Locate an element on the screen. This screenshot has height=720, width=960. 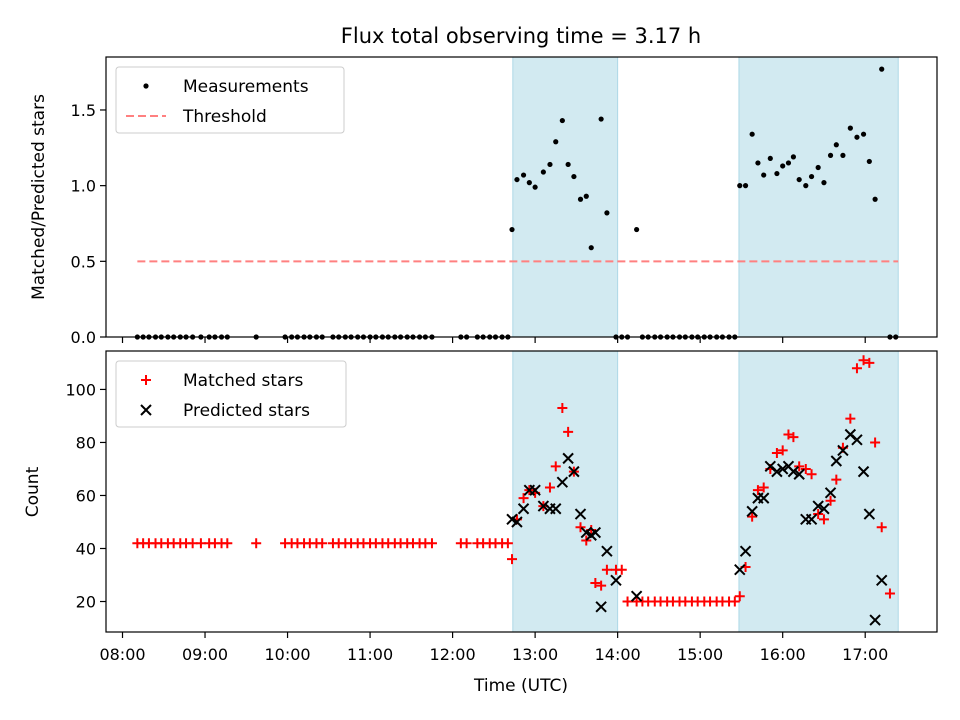
x-tick-label: 09:00 is located at coordinates (205, 654).